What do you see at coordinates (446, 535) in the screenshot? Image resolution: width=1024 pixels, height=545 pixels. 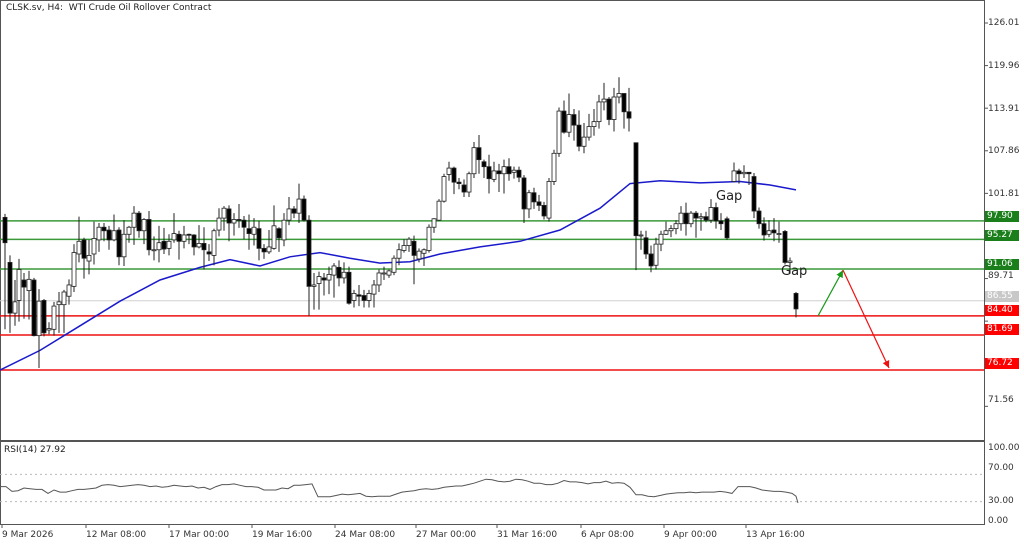 I see `time-axis-label: 27 Mar 00:00` at bounding box center [446, 535].